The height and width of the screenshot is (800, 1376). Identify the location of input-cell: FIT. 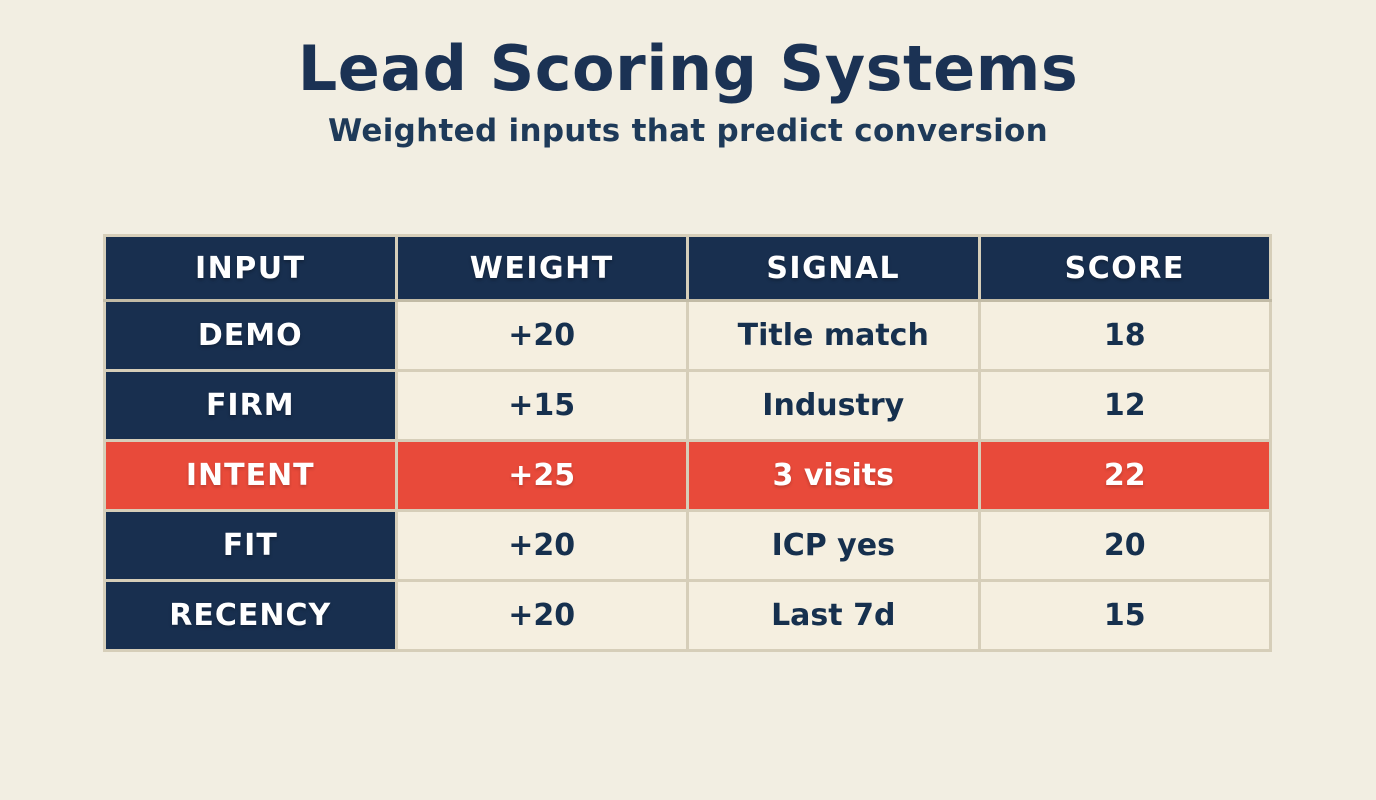
(250, 545).